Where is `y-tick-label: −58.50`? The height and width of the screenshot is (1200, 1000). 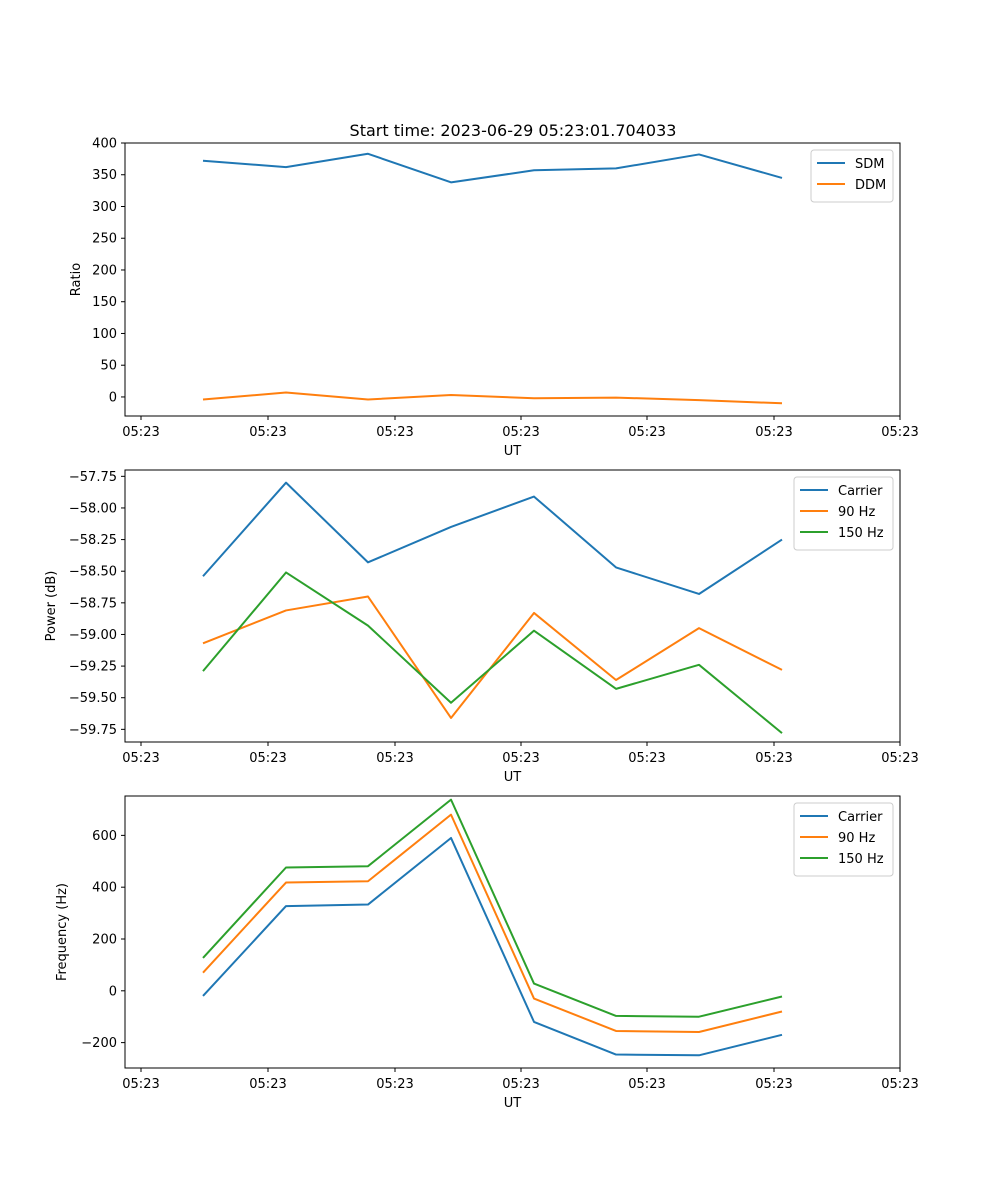
y-tick-label: −58.50 is located at coordinates (93, 572).